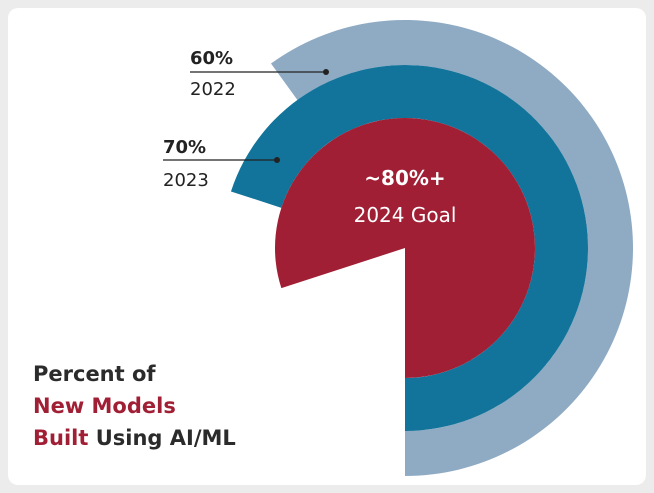 This screenshot has height=493, width=654. What do you see at coordinates (60, 438) in the screenshot?
I see `caption: Built` at bounding box center [60, 438].